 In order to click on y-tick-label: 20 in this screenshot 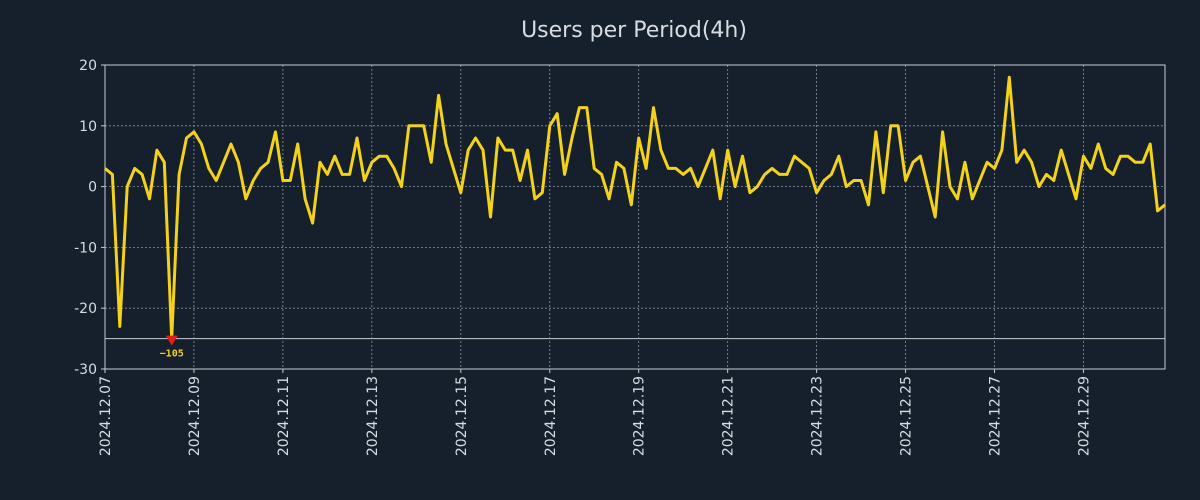, I will do `click(88, 66)`.